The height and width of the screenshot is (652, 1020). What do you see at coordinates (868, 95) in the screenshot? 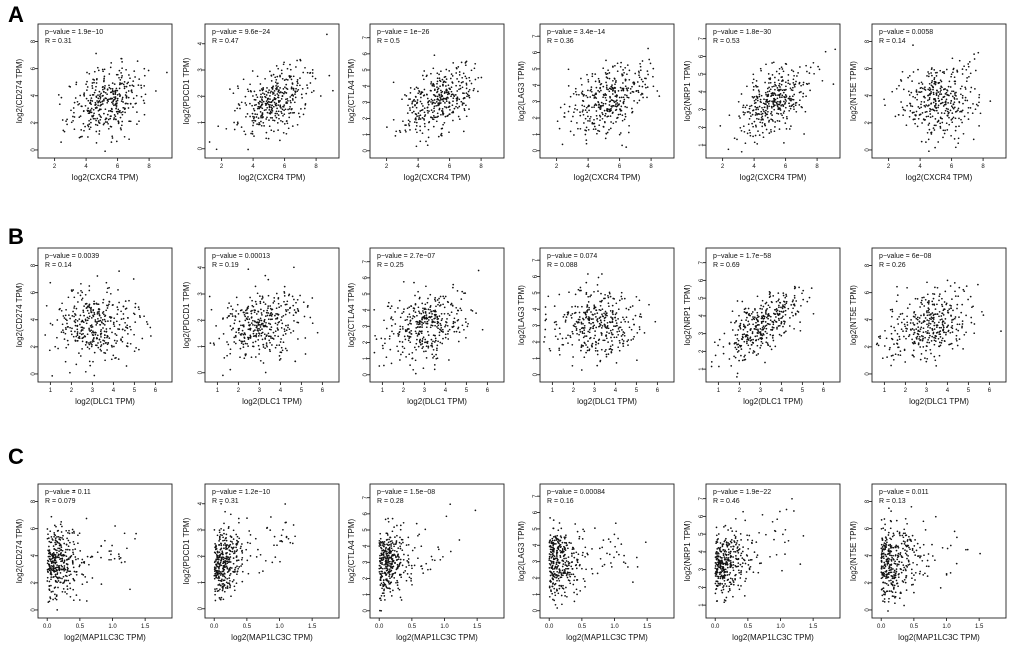
I see `y-tick-label: 4` at bounding box center [868, 95].